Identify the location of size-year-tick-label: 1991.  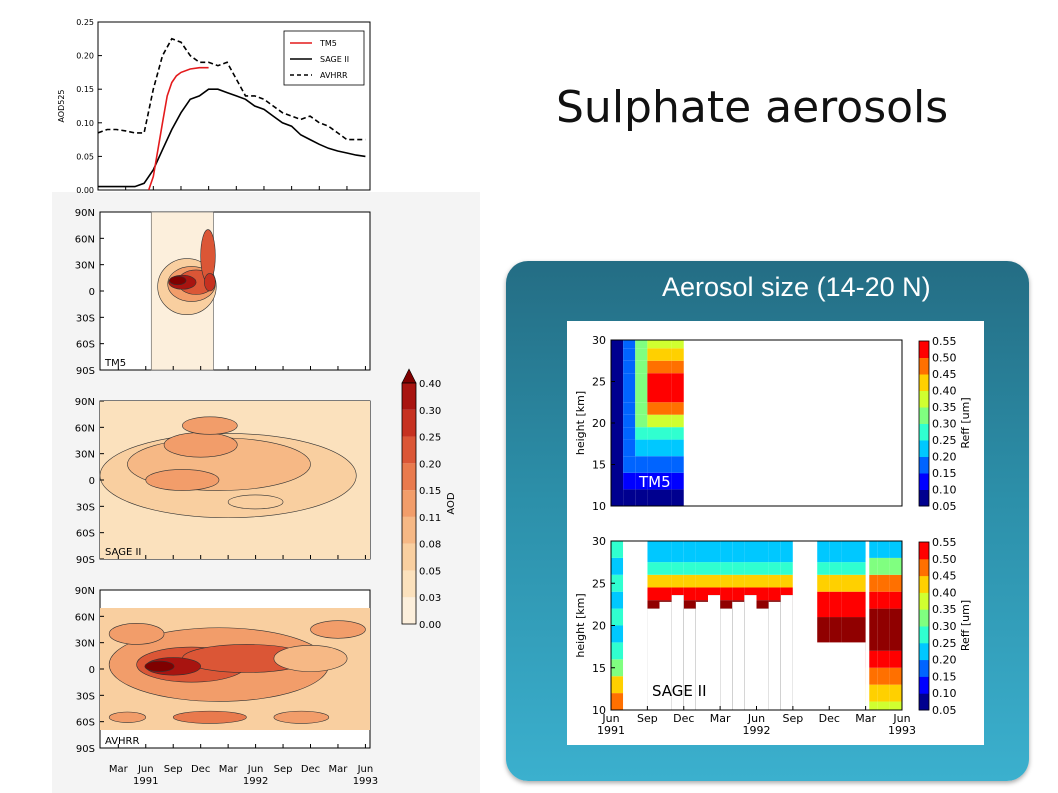
(611, 730).